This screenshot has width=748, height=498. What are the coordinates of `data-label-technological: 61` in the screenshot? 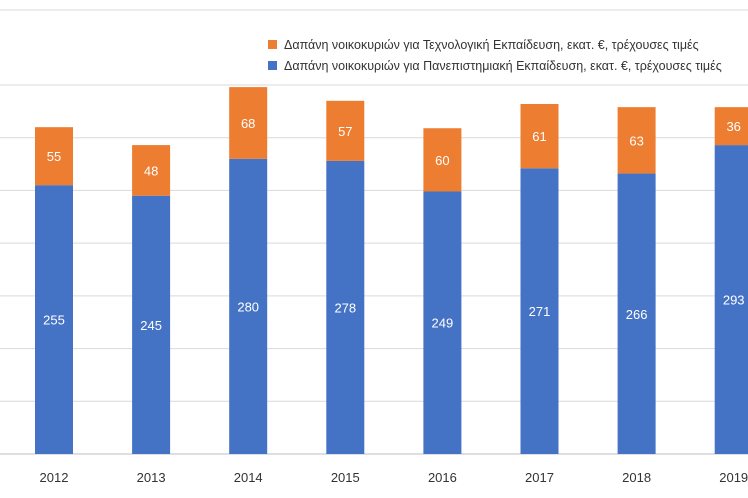 It's located at (539, 136).